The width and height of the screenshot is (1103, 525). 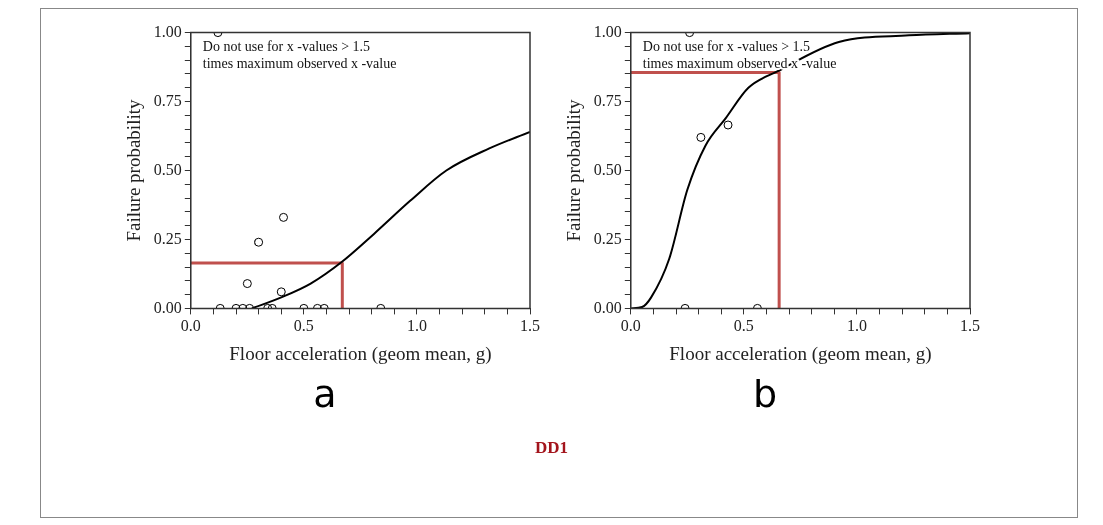 I want to click on annotation: Do not use for x -values > 1.5 times maximum observed x -value, so click(x=299, y=54).